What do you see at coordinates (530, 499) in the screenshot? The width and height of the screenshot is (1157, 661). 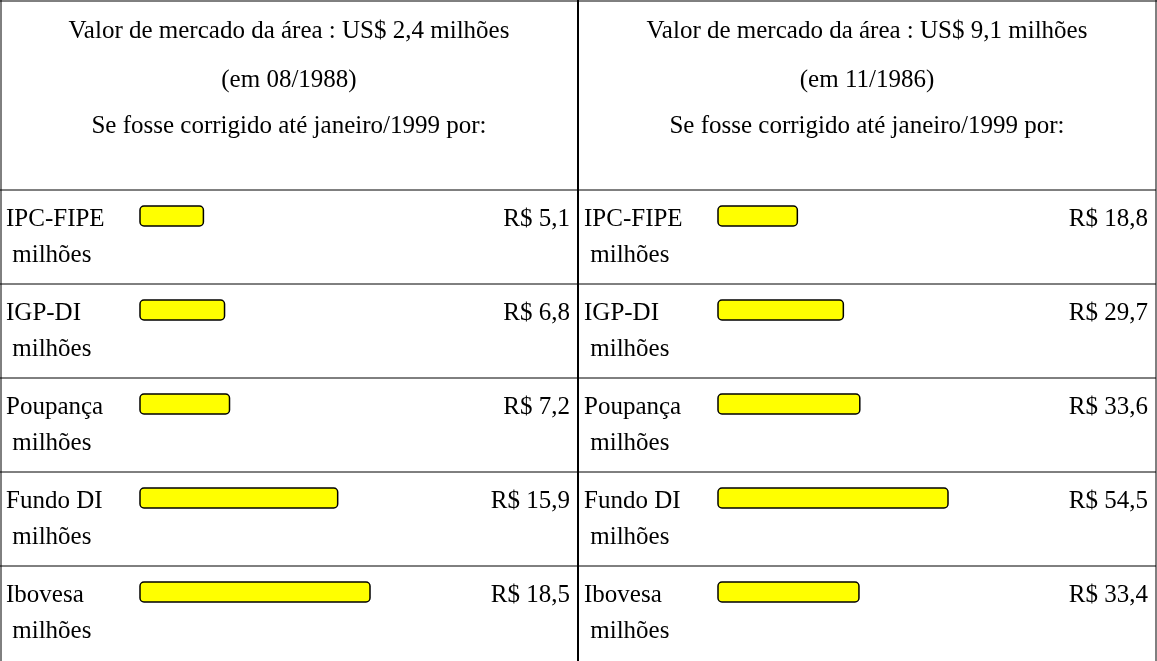 I see `data-label: R$ 15,9` at bounding box center [530, 499].